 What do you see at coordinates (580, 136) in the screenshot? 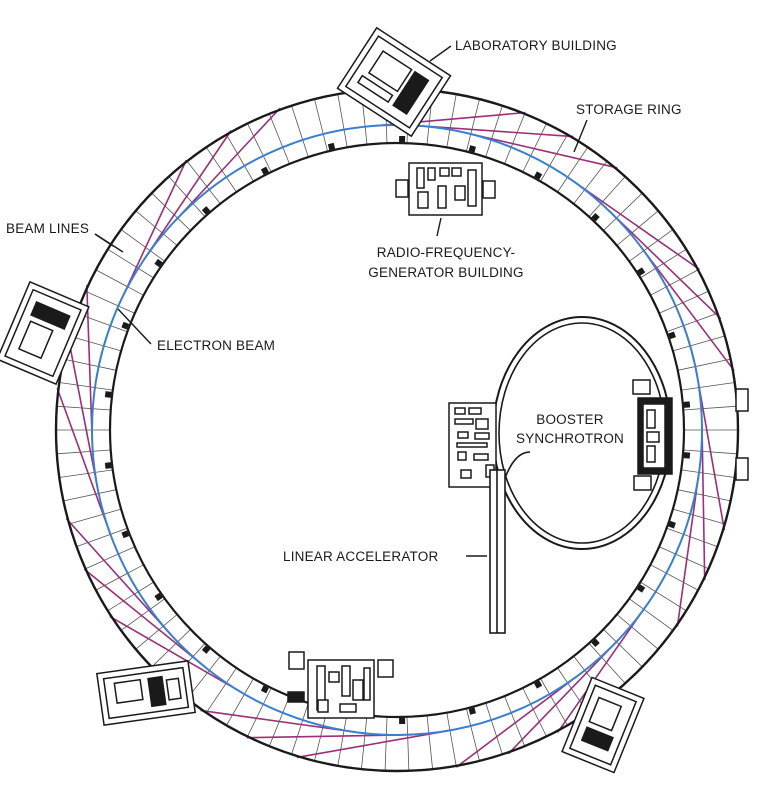
I see `leader-storage-ring` at bounding box center [580, 136].